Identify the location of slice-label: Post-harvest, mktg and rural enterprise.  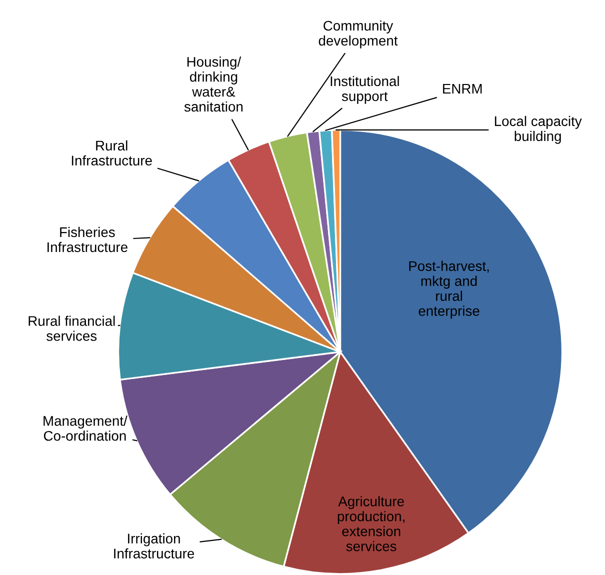
(449, 289).